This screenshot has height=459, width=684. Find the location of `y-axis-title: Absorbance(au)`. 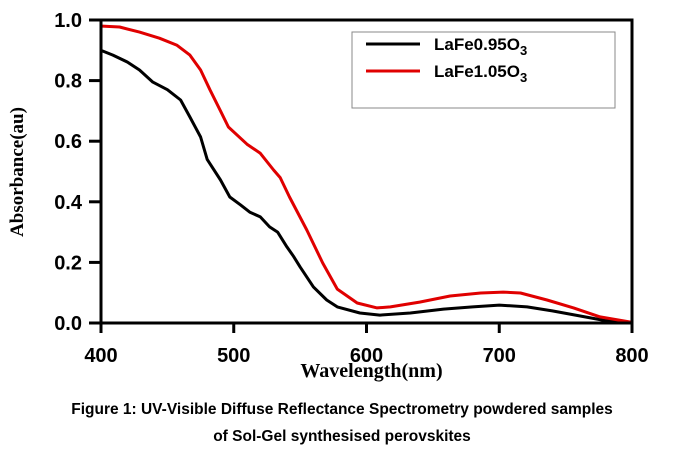

y-axis-title: Absorbance(au) is located at coordinates (17, 172).